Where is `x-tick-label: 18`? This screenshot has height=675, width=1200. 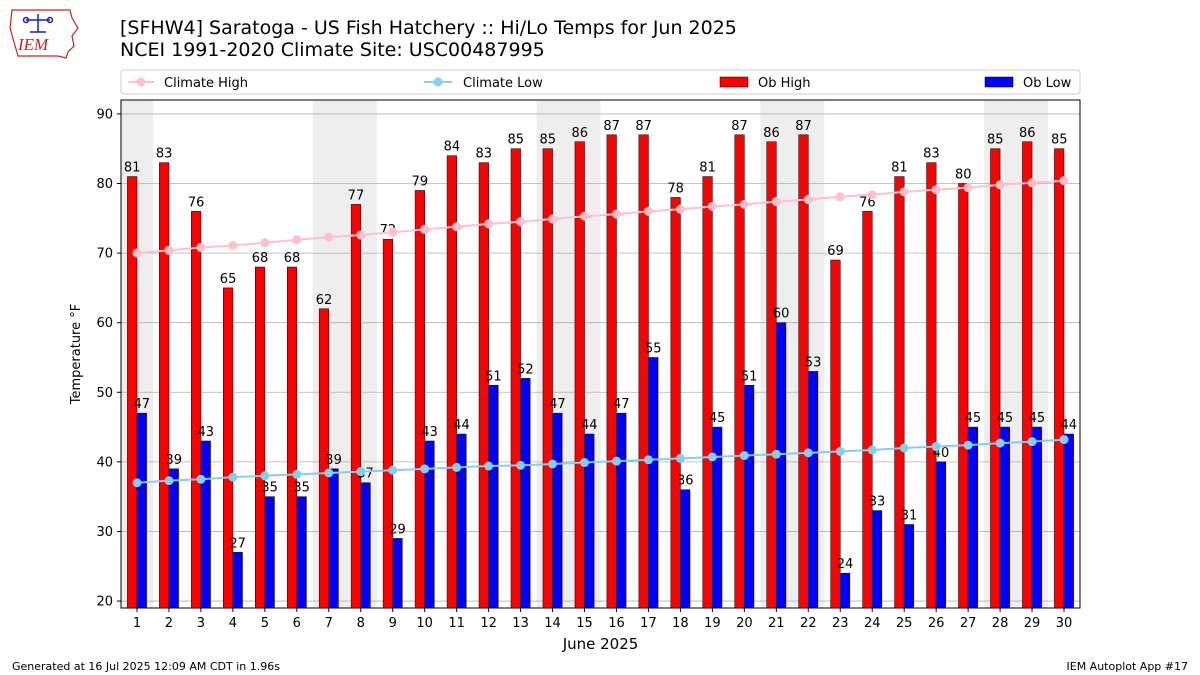
x-tick-label: 18 is located at coordinates (680, 623).